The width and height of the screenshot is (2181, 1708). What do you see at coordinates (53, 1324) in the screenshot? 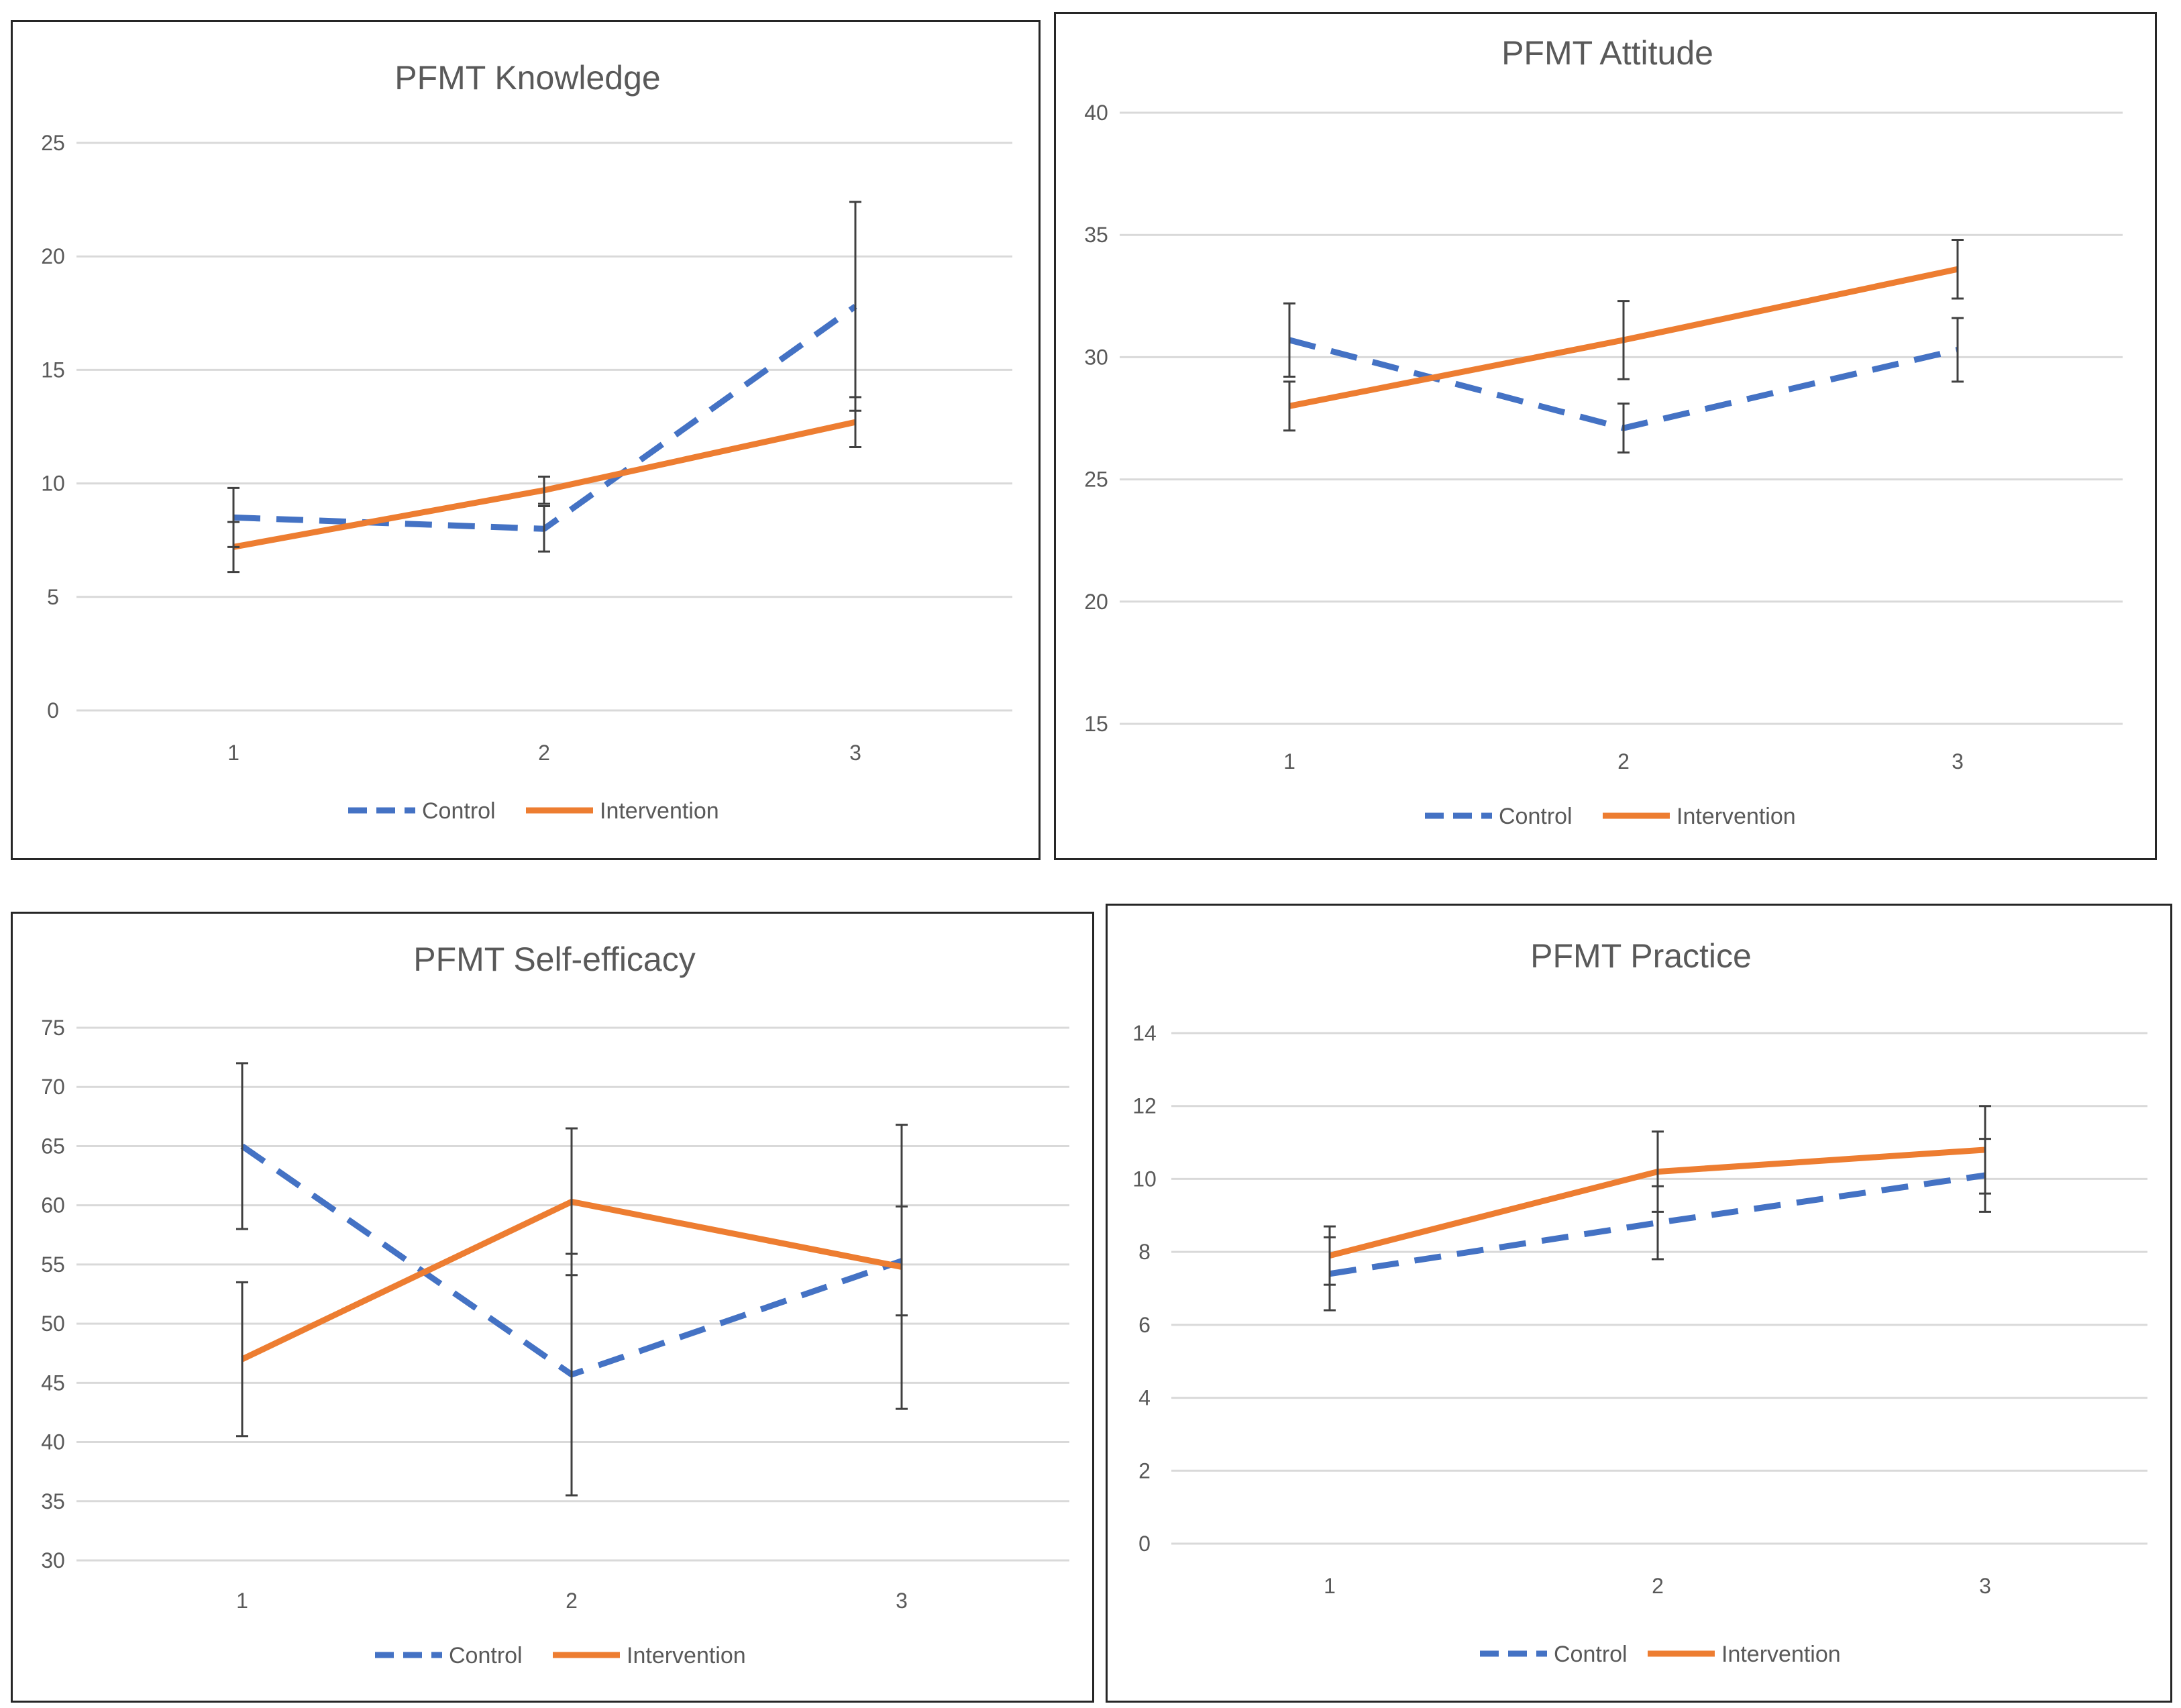
I see `y-tick-label: 50` at bounding box center [53, 1324].